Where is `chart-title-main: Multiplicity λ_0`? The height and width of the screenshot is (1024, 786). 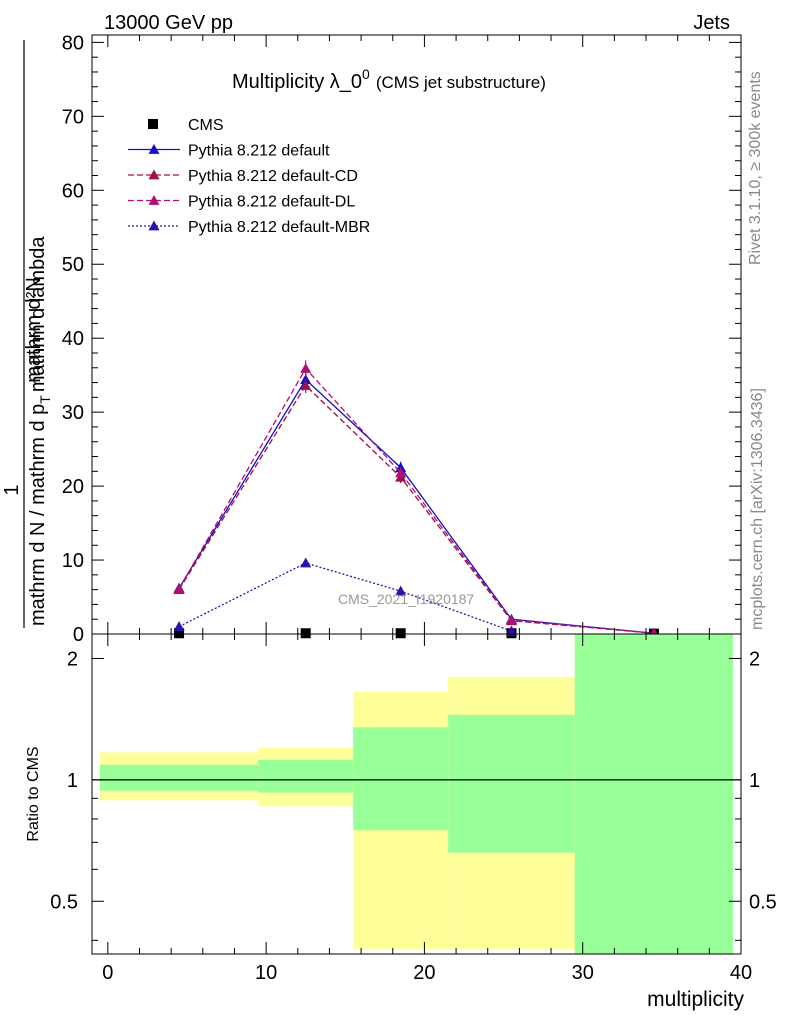
chart-title-main: Multiplicity λ_0 is located at coordinates (297, 82).